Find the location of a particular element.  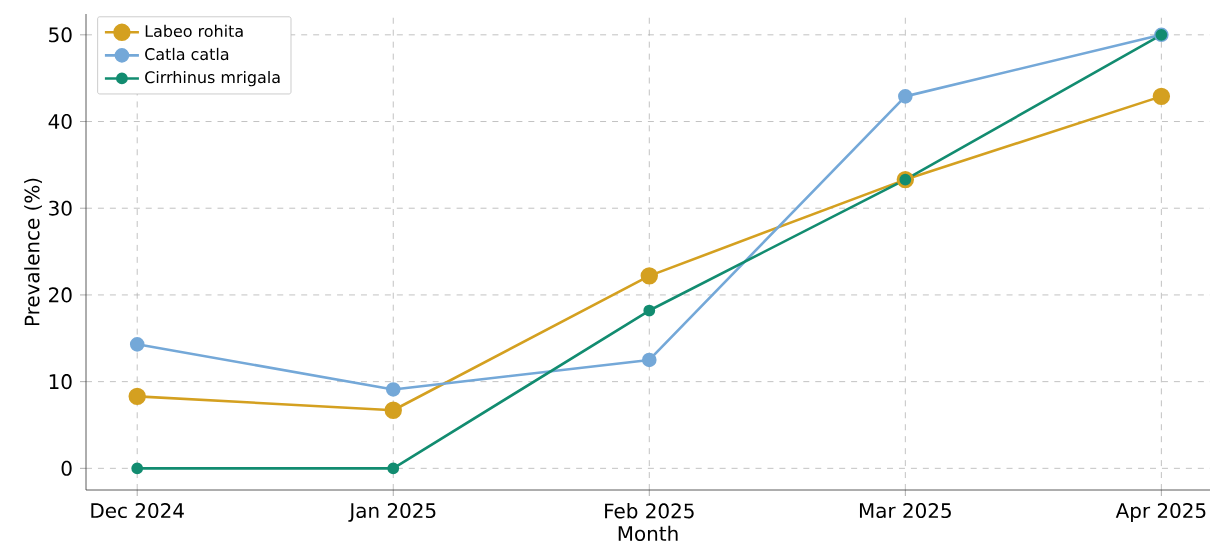

y-tick-label: 10 is located at coordinates (60, 382).